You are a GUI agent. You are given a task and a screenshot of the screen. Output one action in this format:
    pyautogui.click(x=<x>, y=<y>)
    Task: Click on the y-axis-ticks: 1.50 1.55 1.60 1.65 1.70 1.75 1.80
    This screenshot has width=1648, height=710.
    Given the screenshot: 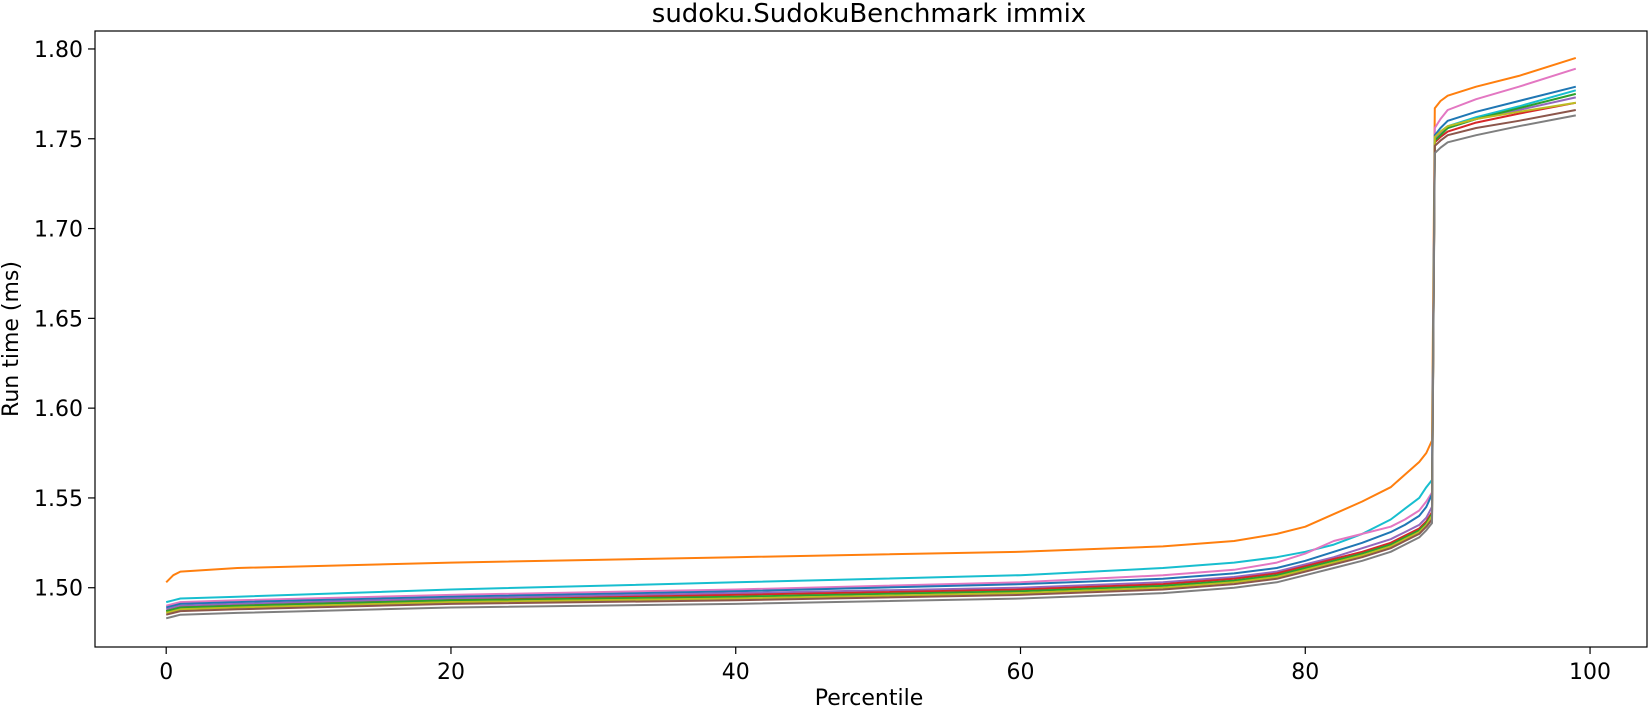 What is the action you would take?
    pyautogui.click(x=64, y=320)
    